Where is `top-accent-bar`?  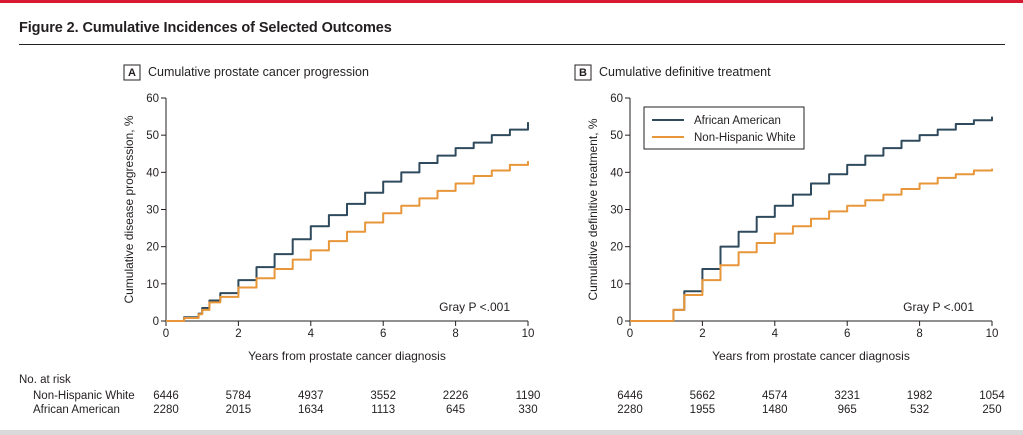
top-accent-bar is located at coordinates (511, 1).